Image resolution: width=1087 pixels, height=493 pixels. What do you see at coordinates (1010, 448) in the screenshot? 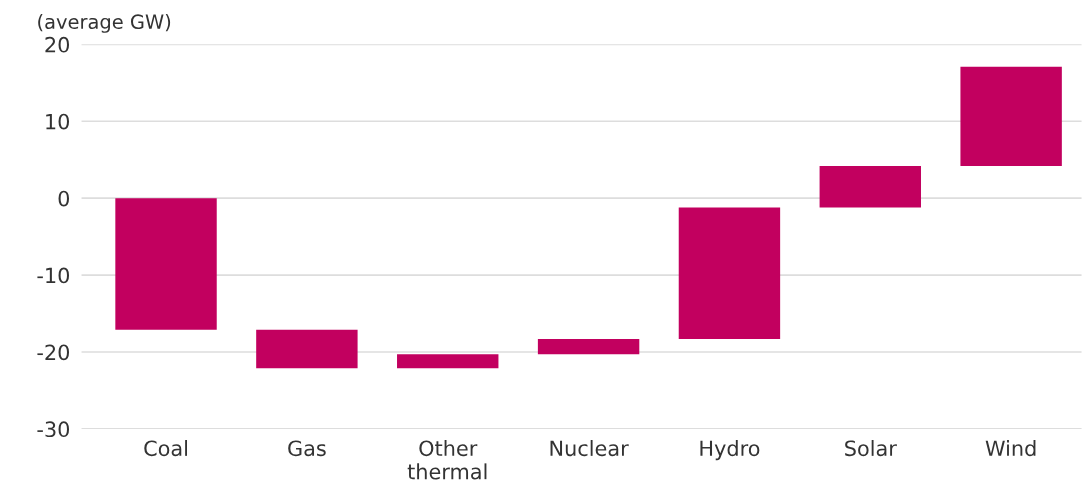
I see `x-tick-label: Wind` at bounding box center [1010, 448].